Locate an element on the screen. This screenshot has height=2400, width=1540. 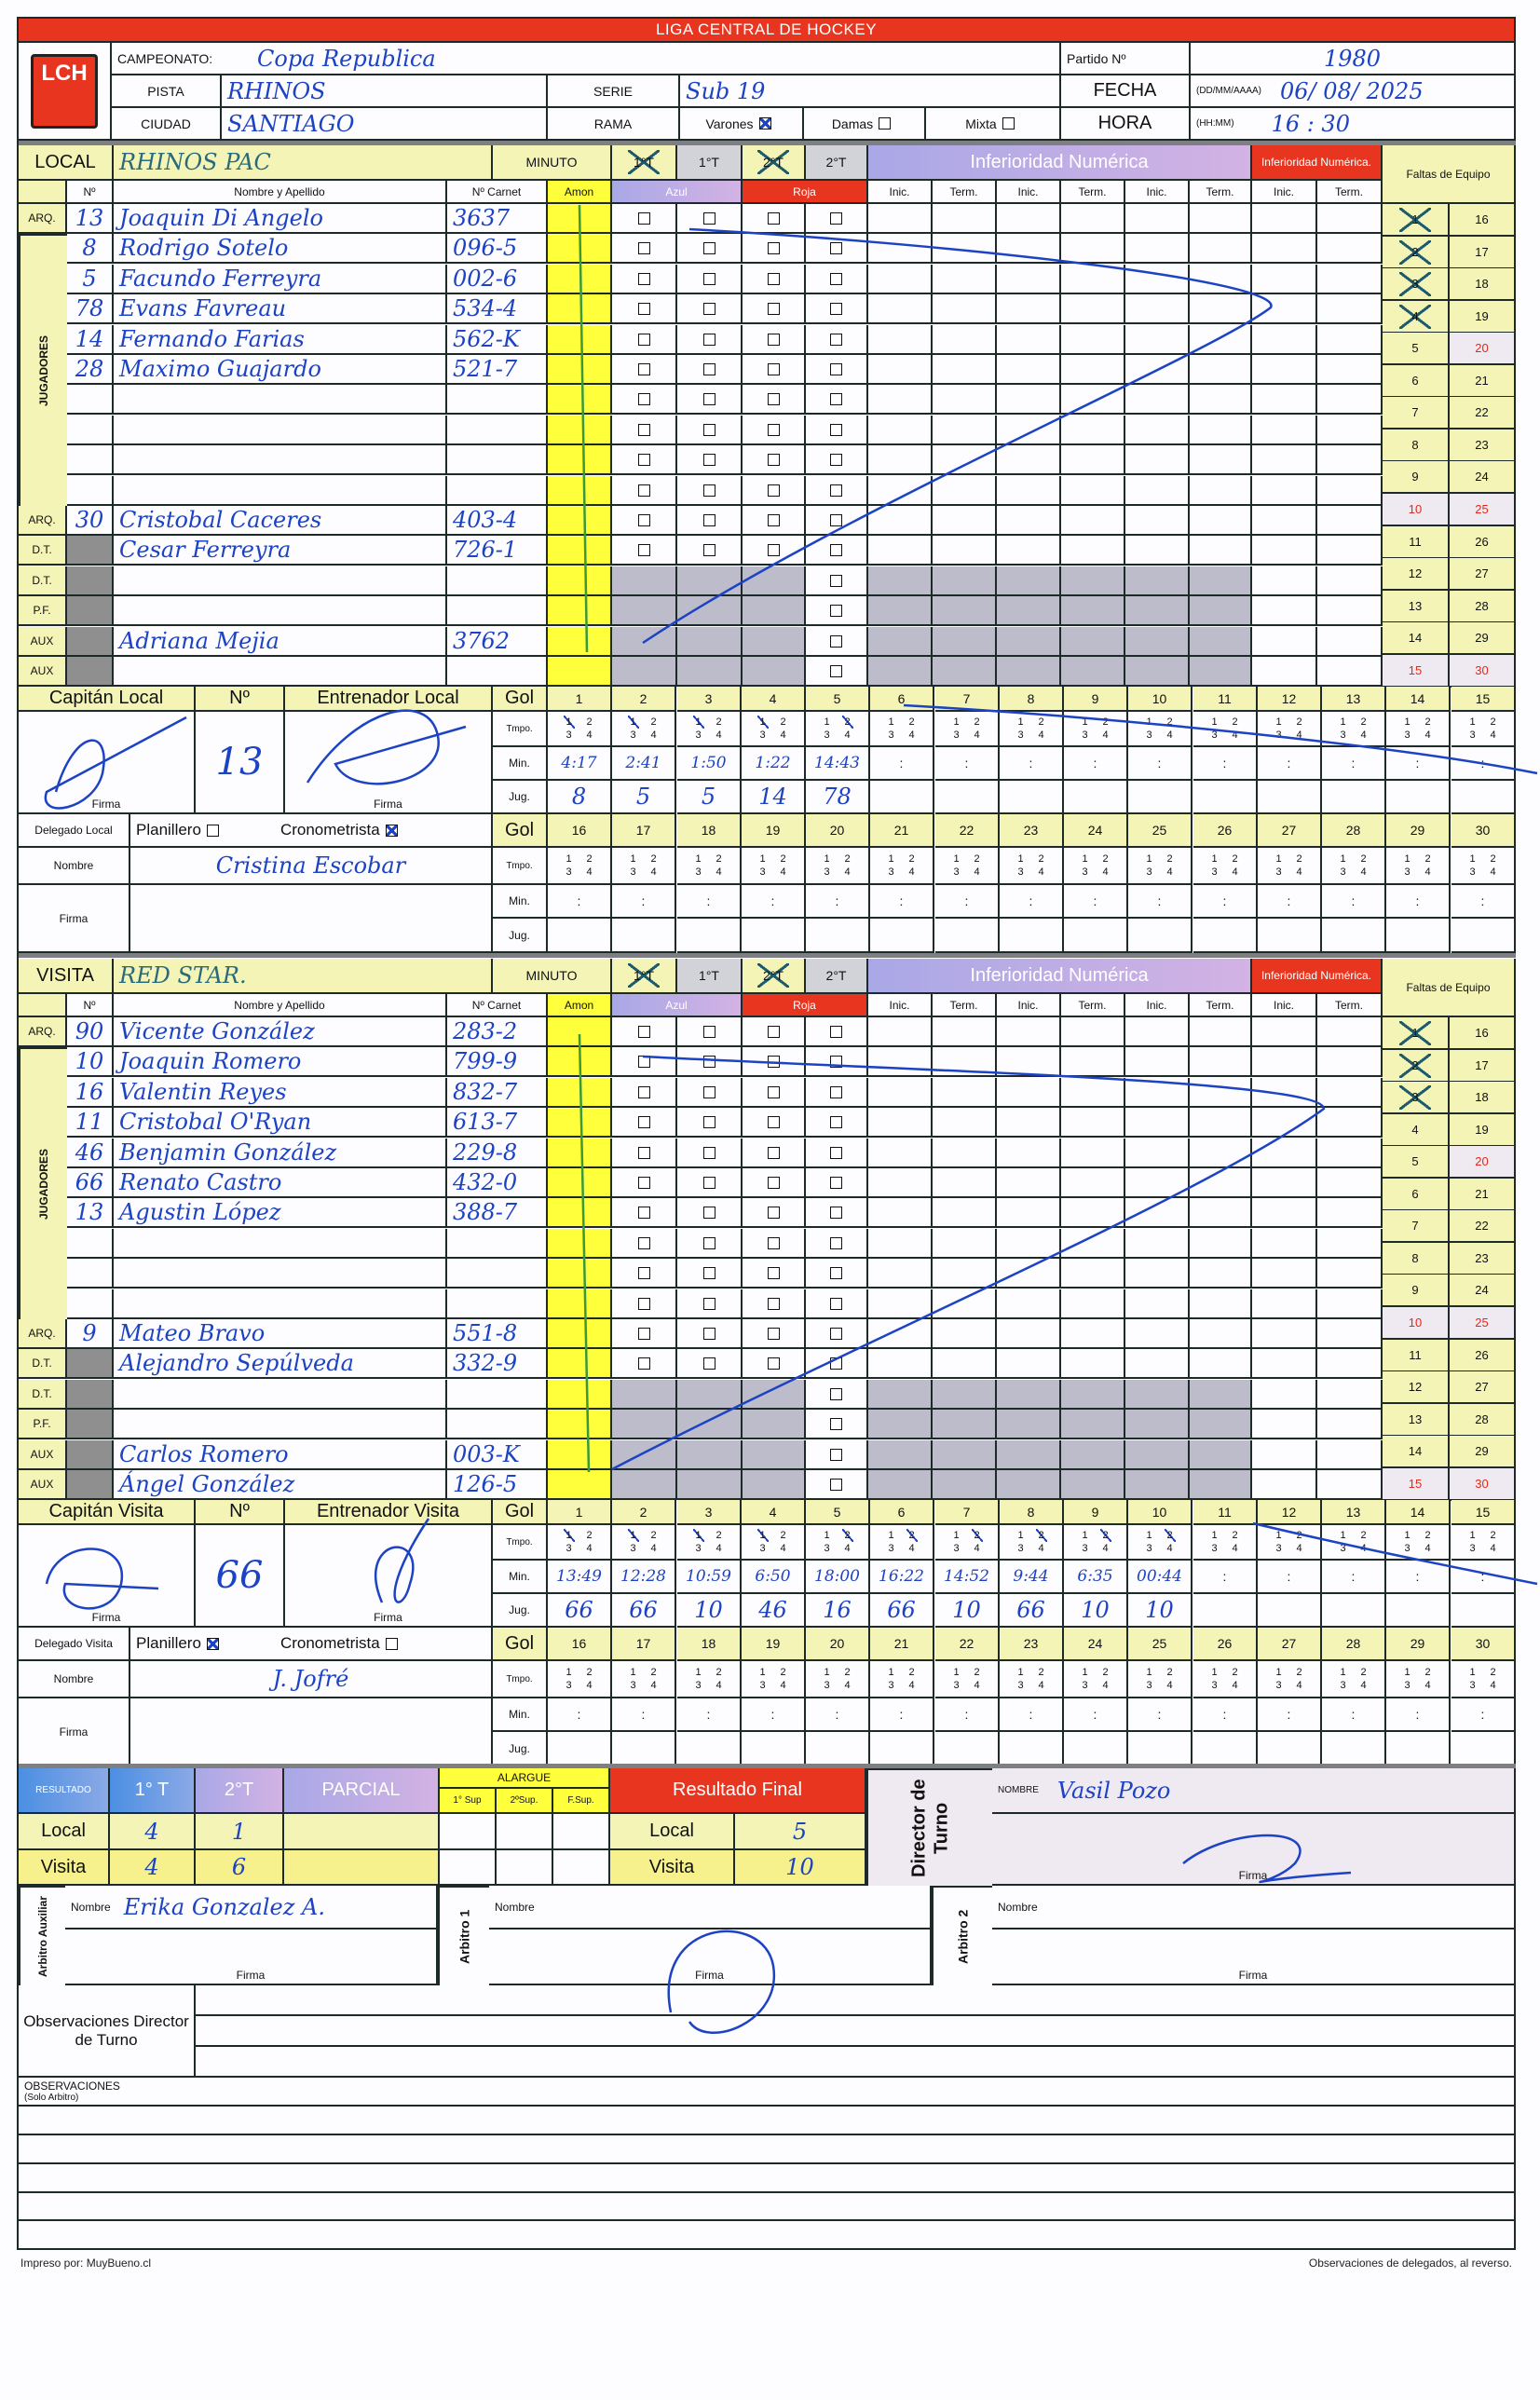
player-carnet: 229-8 is located at coordinates (497, 1153).